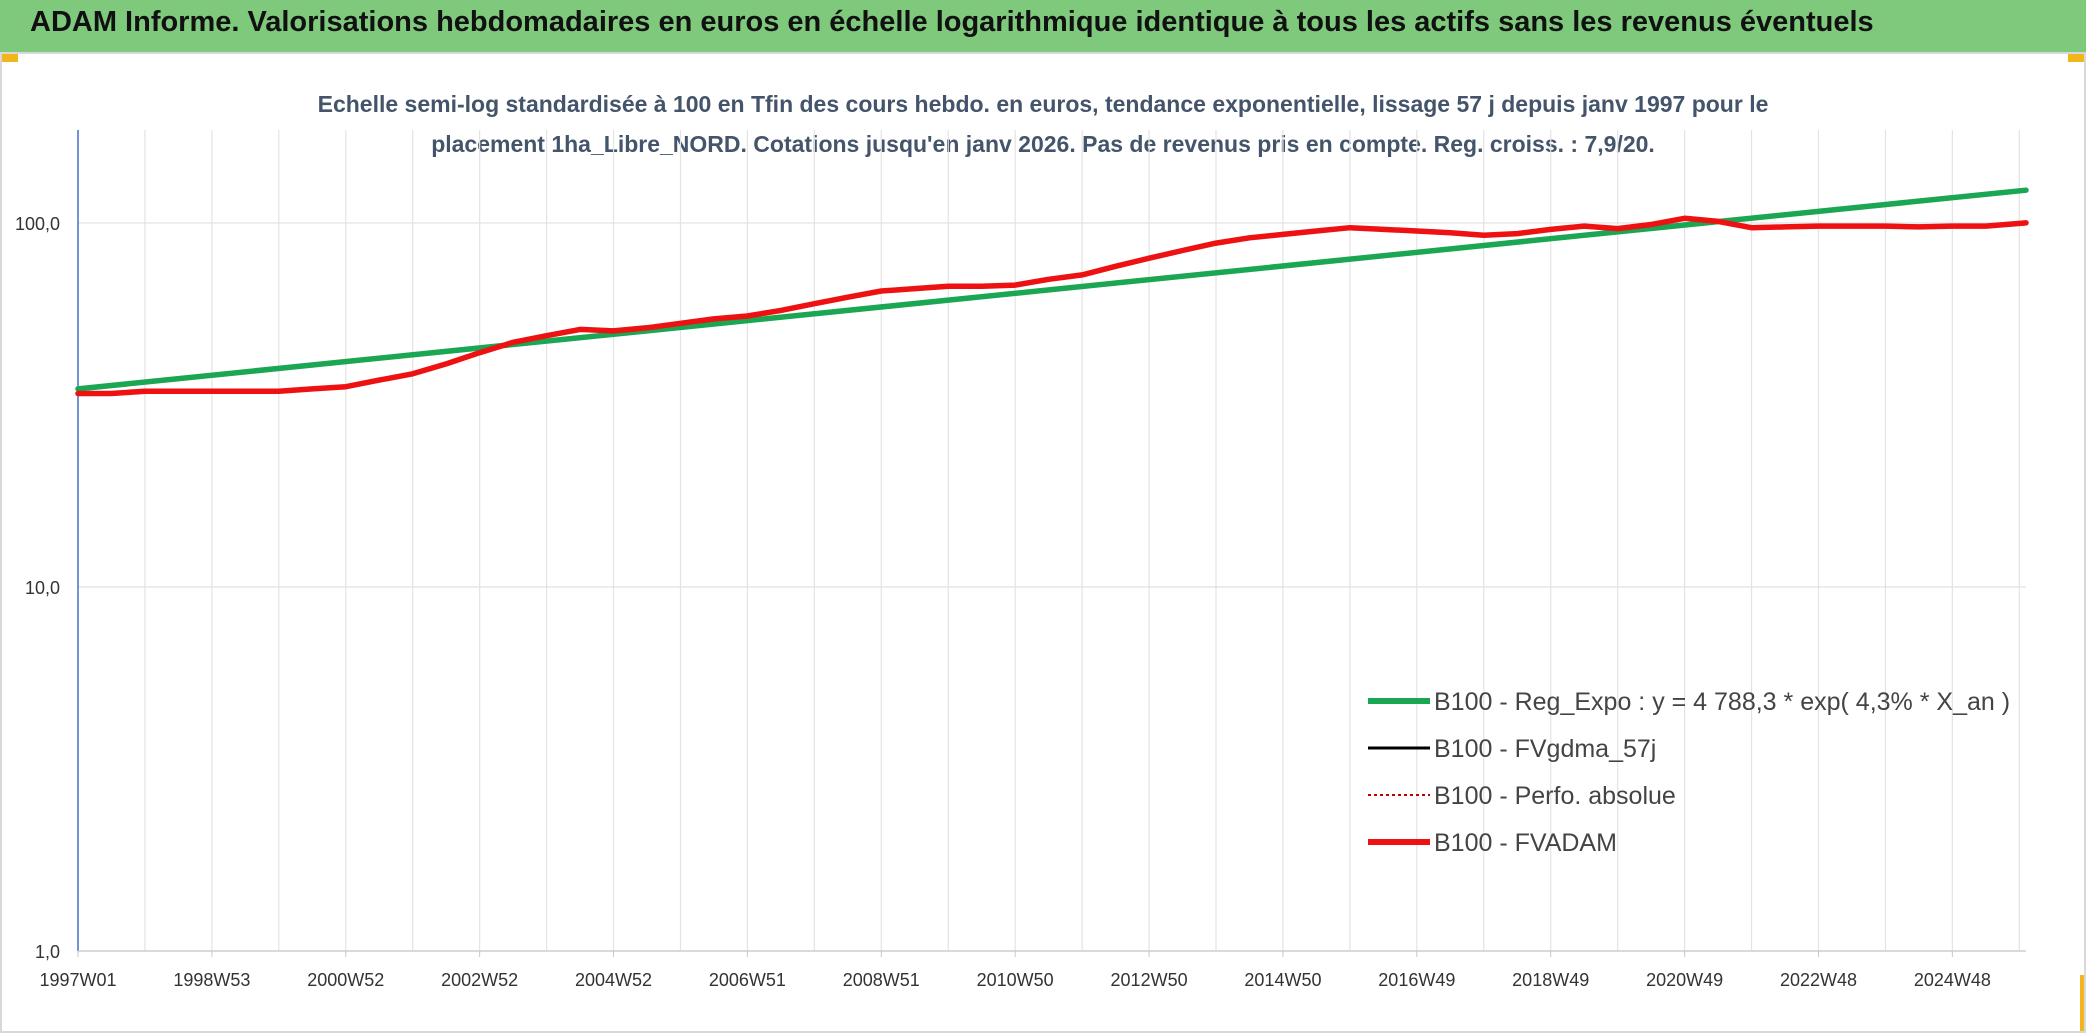  Describe the element at coordinates (1545, 749) in the screenshot. I see `legend-label: B100 - FVgdma_57j` at that location.